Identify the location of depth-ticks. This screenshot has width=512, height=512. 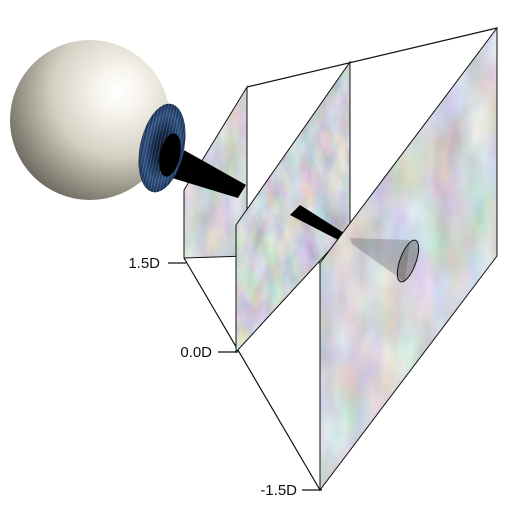
(245, 376).